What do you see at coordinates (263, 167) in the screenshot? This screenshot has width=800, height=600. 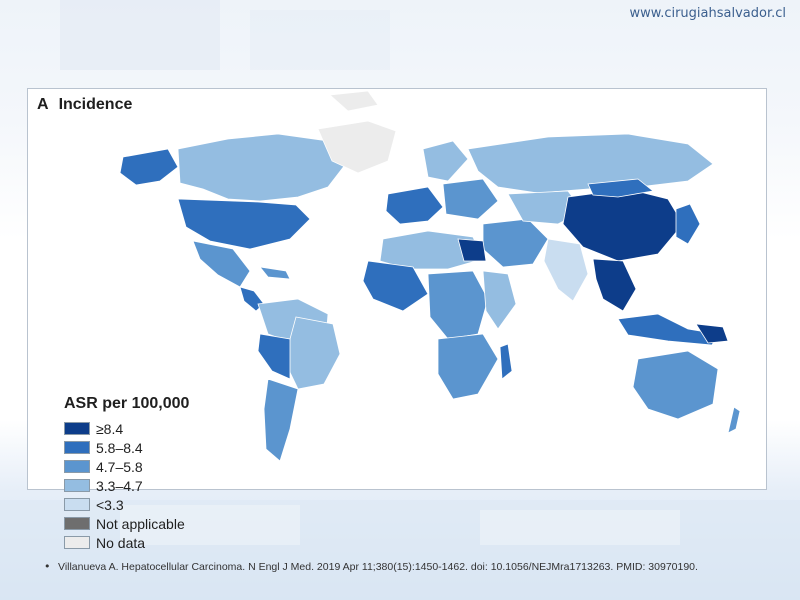 I see `region-canada` at bounding box center [263, 167].